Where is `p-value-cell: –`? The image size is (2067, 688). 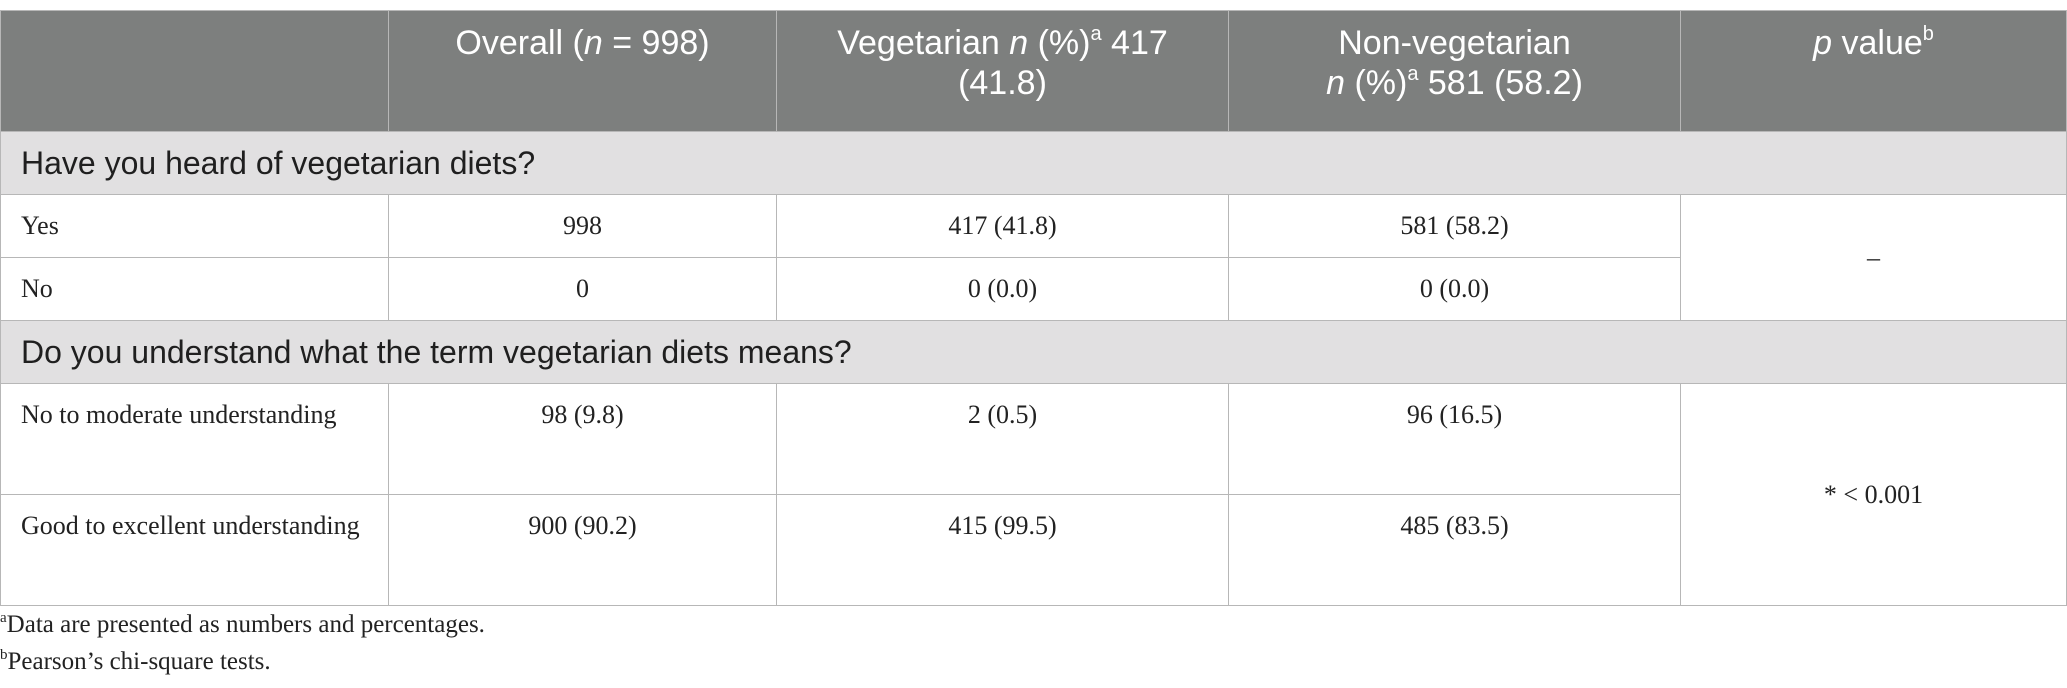 p-value-cell: – is located at coordinates (1873, 257).